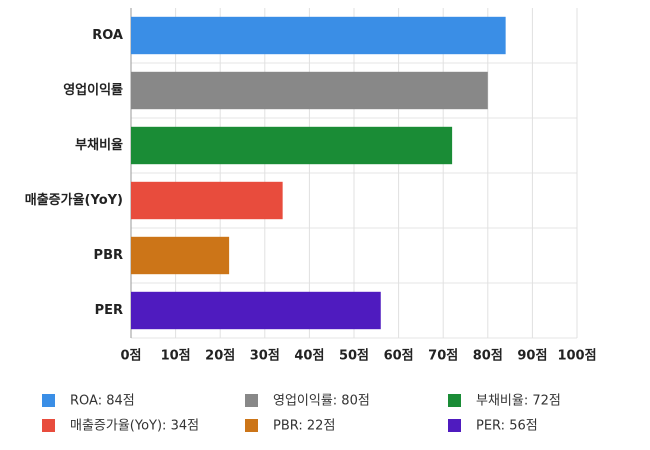 The width and height of the screenshot is (650, 450). What do you see at coordinates (507, 426) in the screenshot?
I see `legend-label: PER: 56점` at bounding box center [507, 426].